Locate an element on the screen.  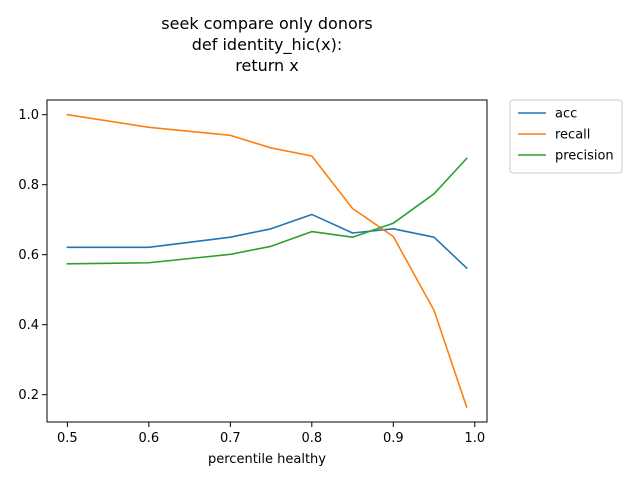
chart-title-line: seek compare only donors is located at coordinates (266, 23).